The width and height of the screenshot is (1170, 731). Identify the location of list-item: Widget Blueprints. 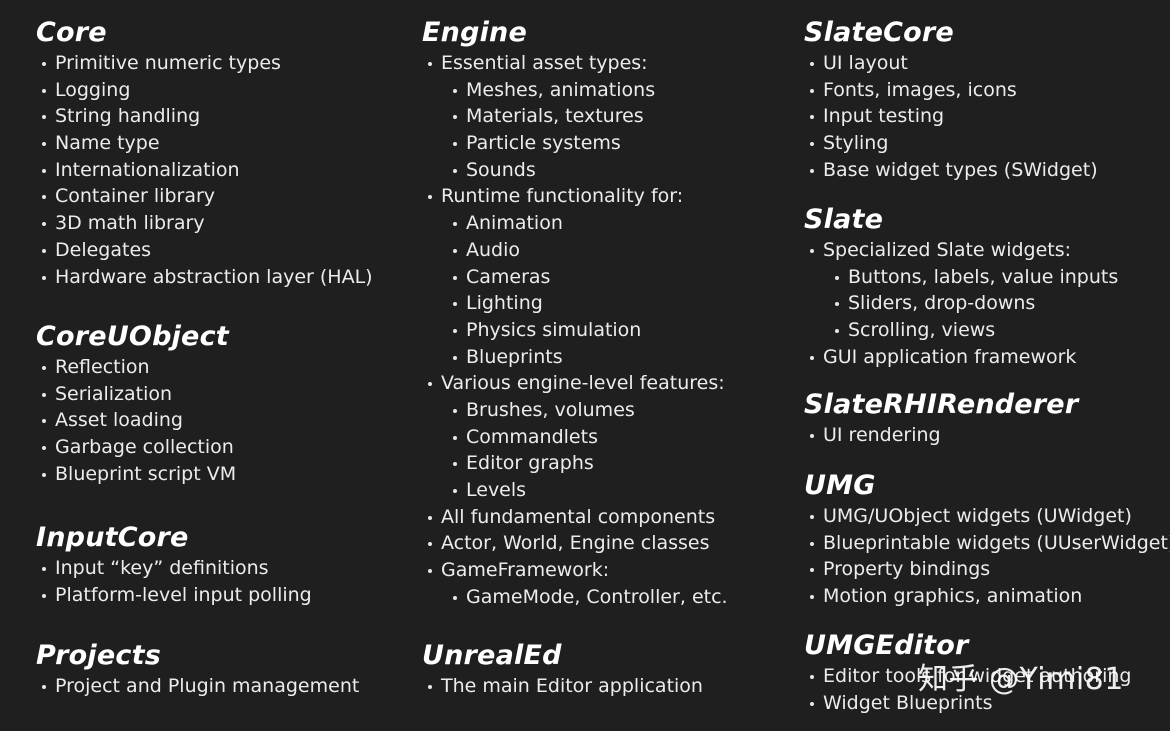
(984, 703).